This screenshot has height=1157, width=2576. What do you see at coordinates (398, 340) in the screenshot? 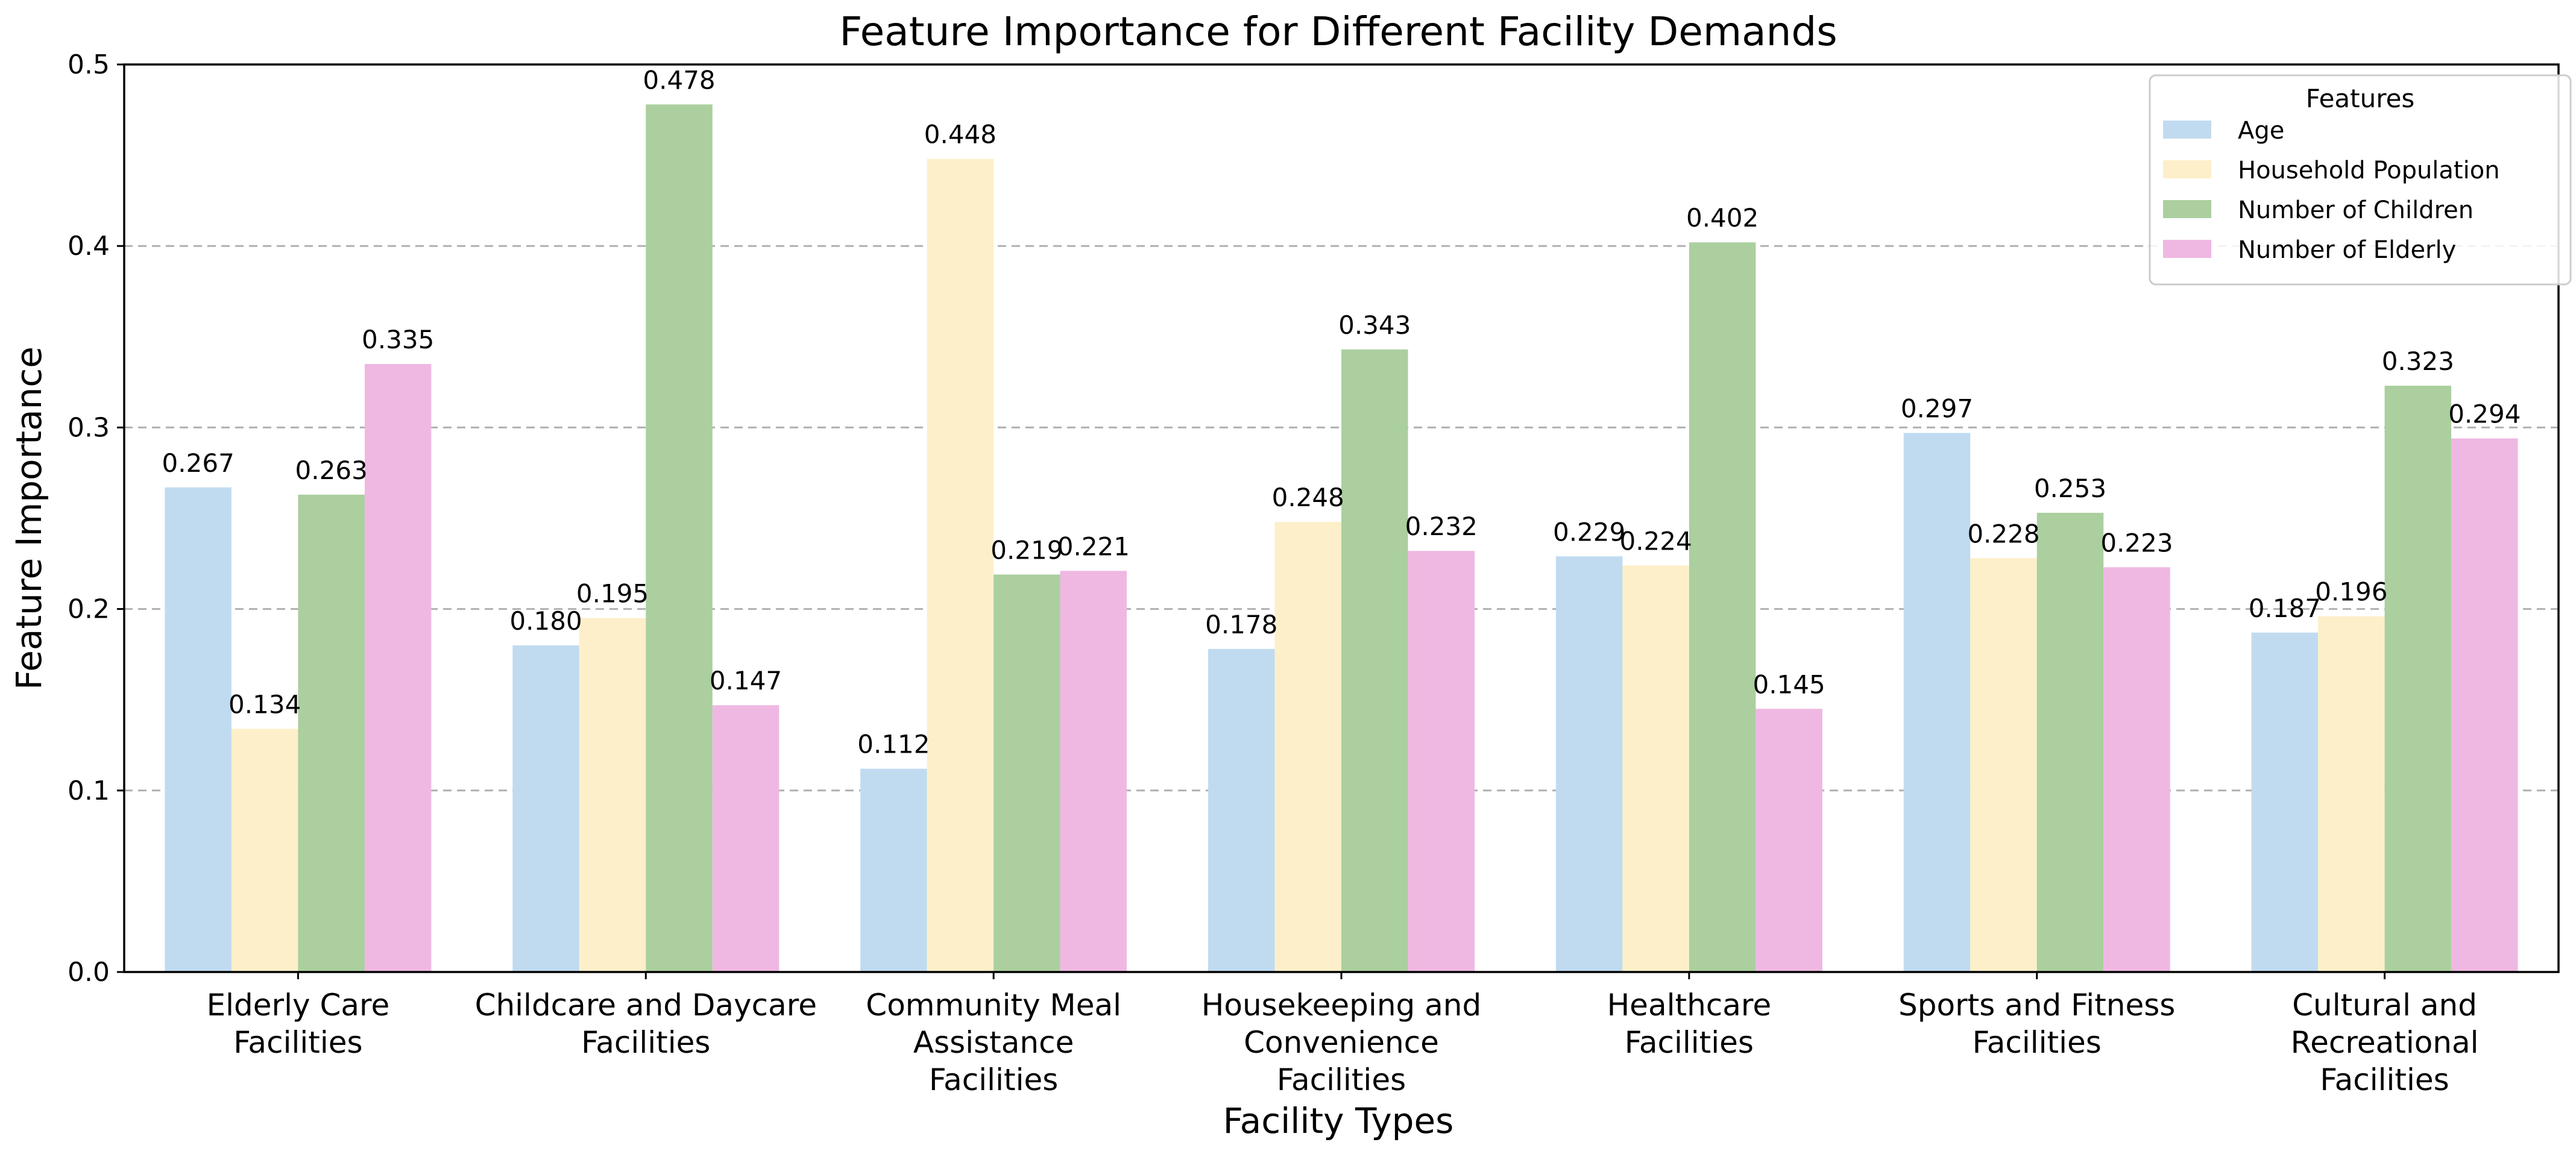
I see `bar-value-label: 0.335` at bounding box center [398, 340].